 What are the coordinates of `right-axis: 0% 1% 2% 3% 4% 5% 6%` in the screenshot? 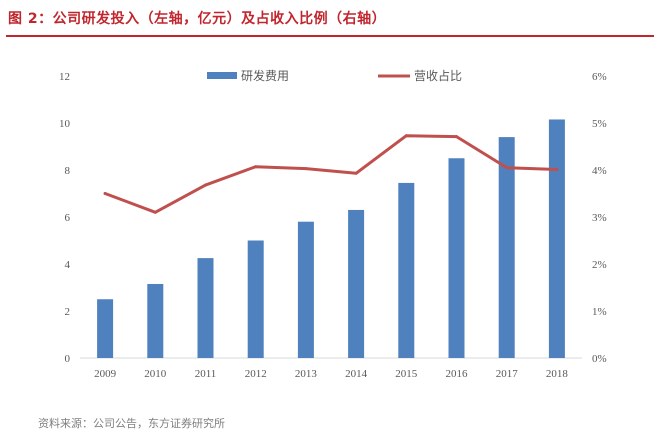 It's located at (599, 218).